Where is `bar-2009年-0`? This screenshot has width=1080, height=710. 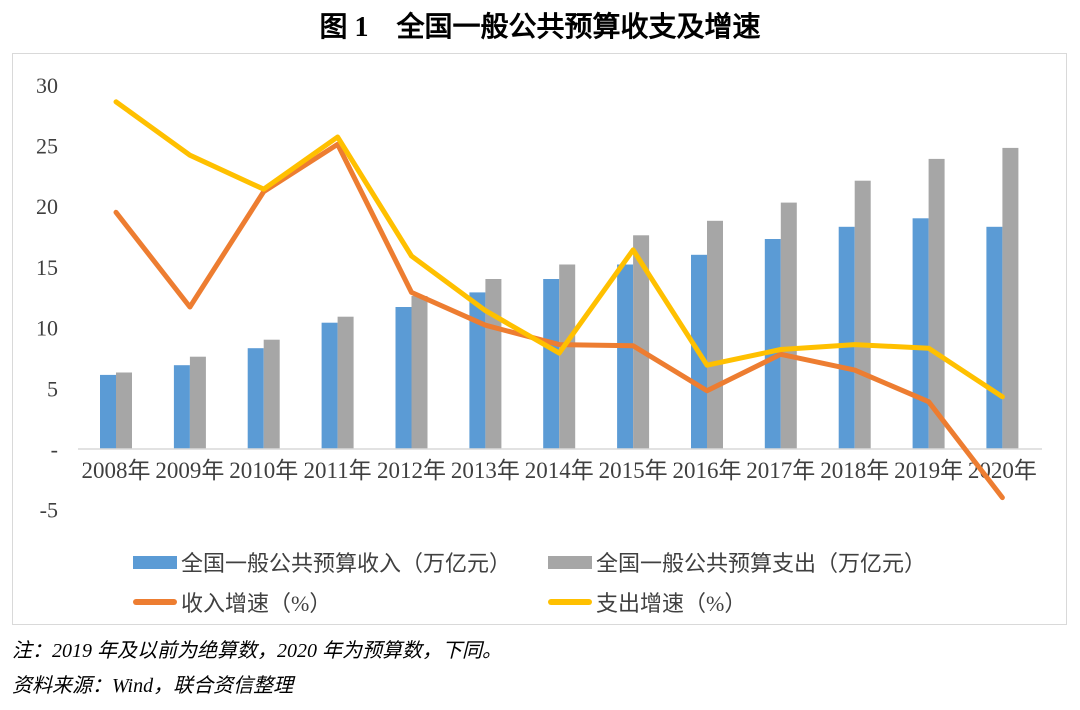
bar-2009年-0 is located at coordinates (181, 407).